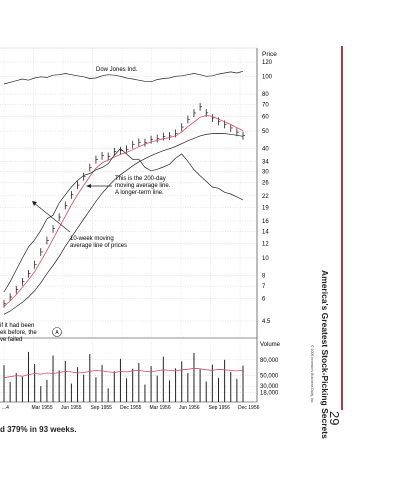 This screenshot has height=480, width=404. Describe the element at coordinates (249, 408) in the screenshot. I see `x-tick-label: Dec 1956` at that location.